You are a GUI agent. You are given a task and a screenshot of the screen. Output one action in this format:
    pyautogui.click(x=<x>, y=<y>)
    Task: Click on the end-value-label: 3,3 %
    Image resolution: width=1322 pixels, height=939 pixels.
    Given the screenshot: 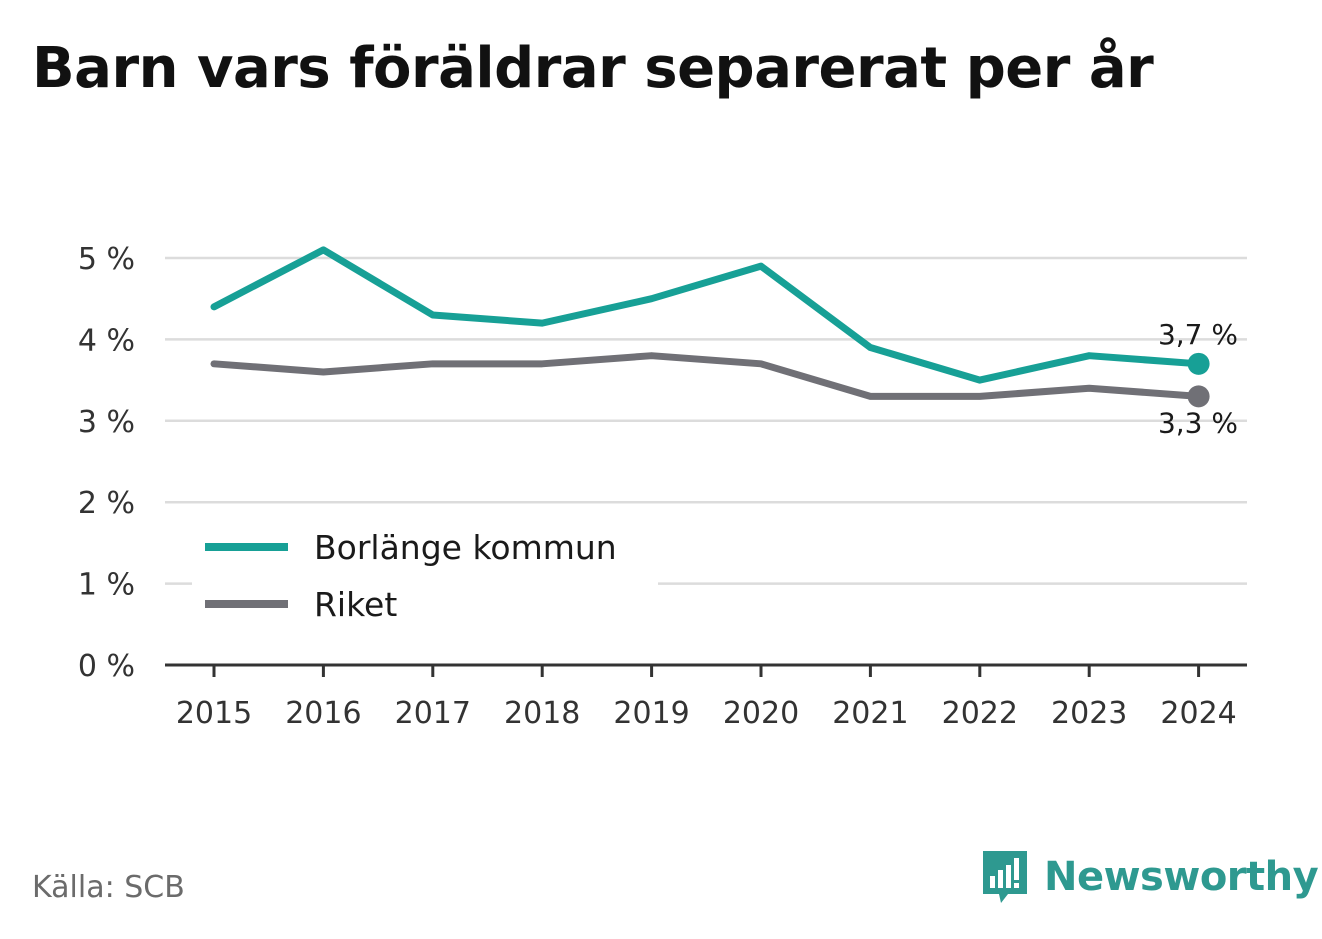 What is the action you would take?
    pyautogui.click(x=1198, y=422)
    